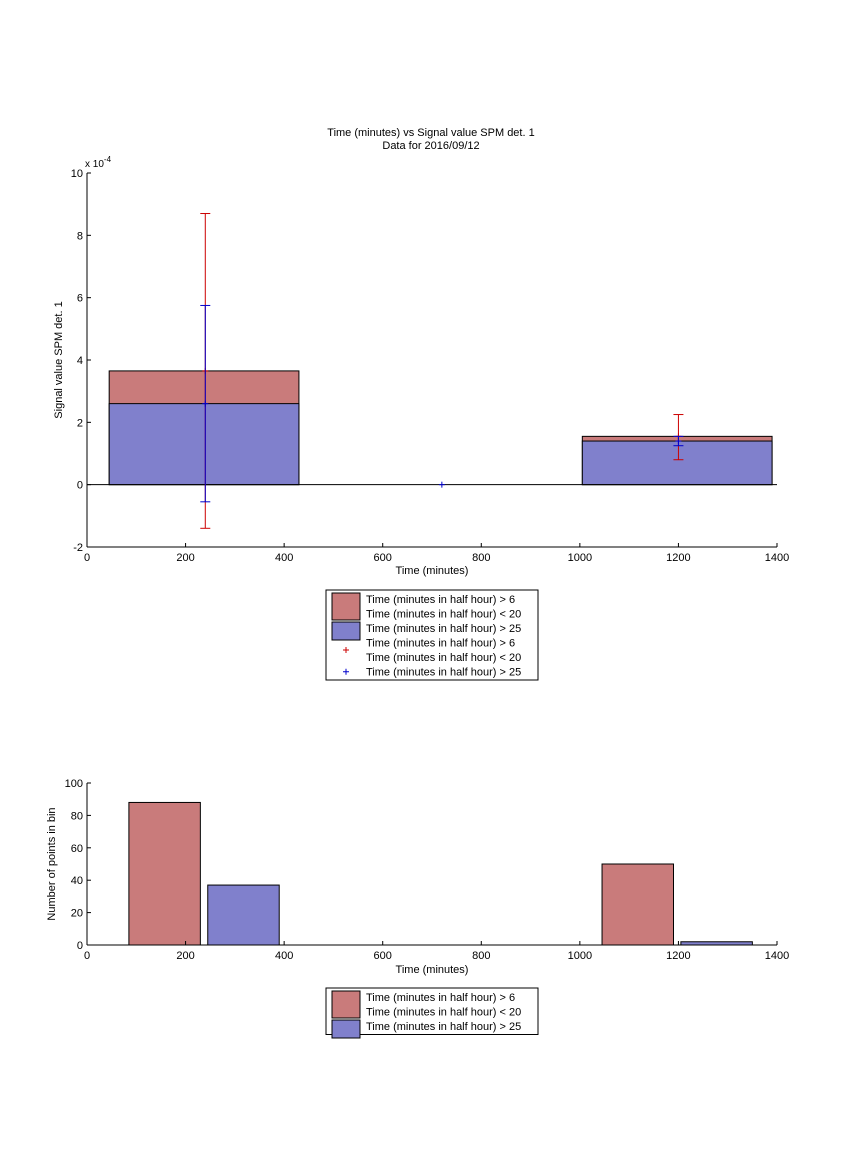 The width and height of the screenshot is (864, 1152). What do you see at coordinates (77, 849) in the screenshot?
I see `y-tick-label: 60` at bounding box center [77, 849].